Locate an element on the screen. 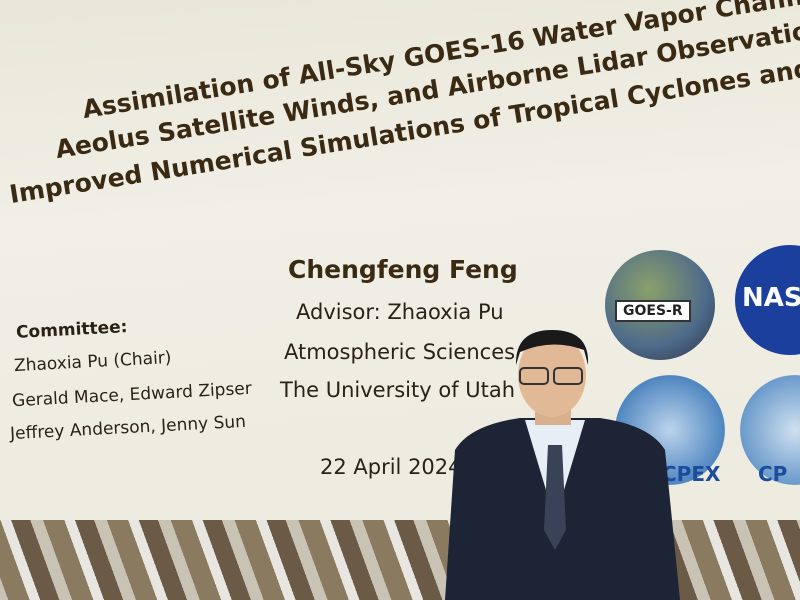 This screenshot has width=800, height=600. nasa-label: NAS is located at coordinates (771, 298).